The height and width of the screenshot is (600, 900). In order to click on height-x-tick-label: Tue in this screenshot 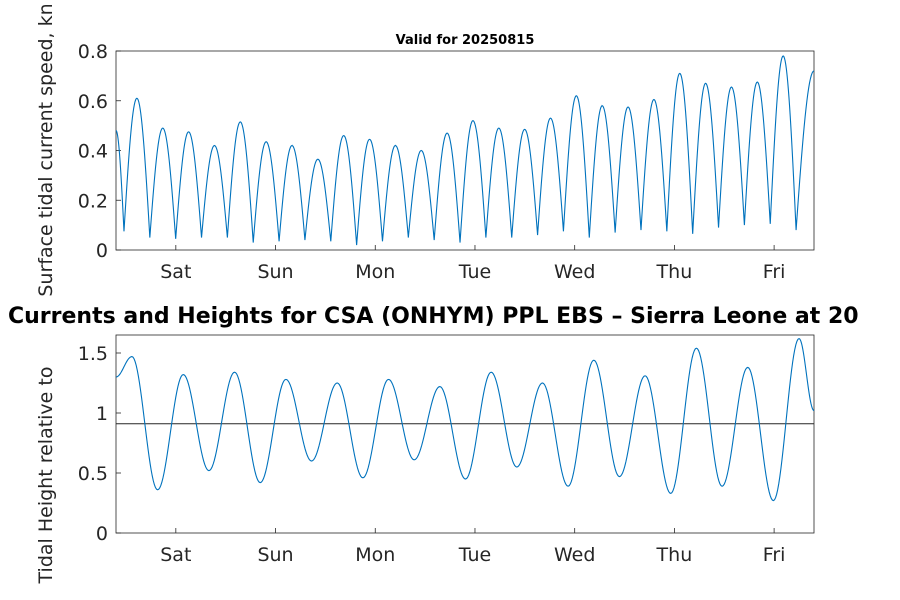, I will do `click(474, 555)`.